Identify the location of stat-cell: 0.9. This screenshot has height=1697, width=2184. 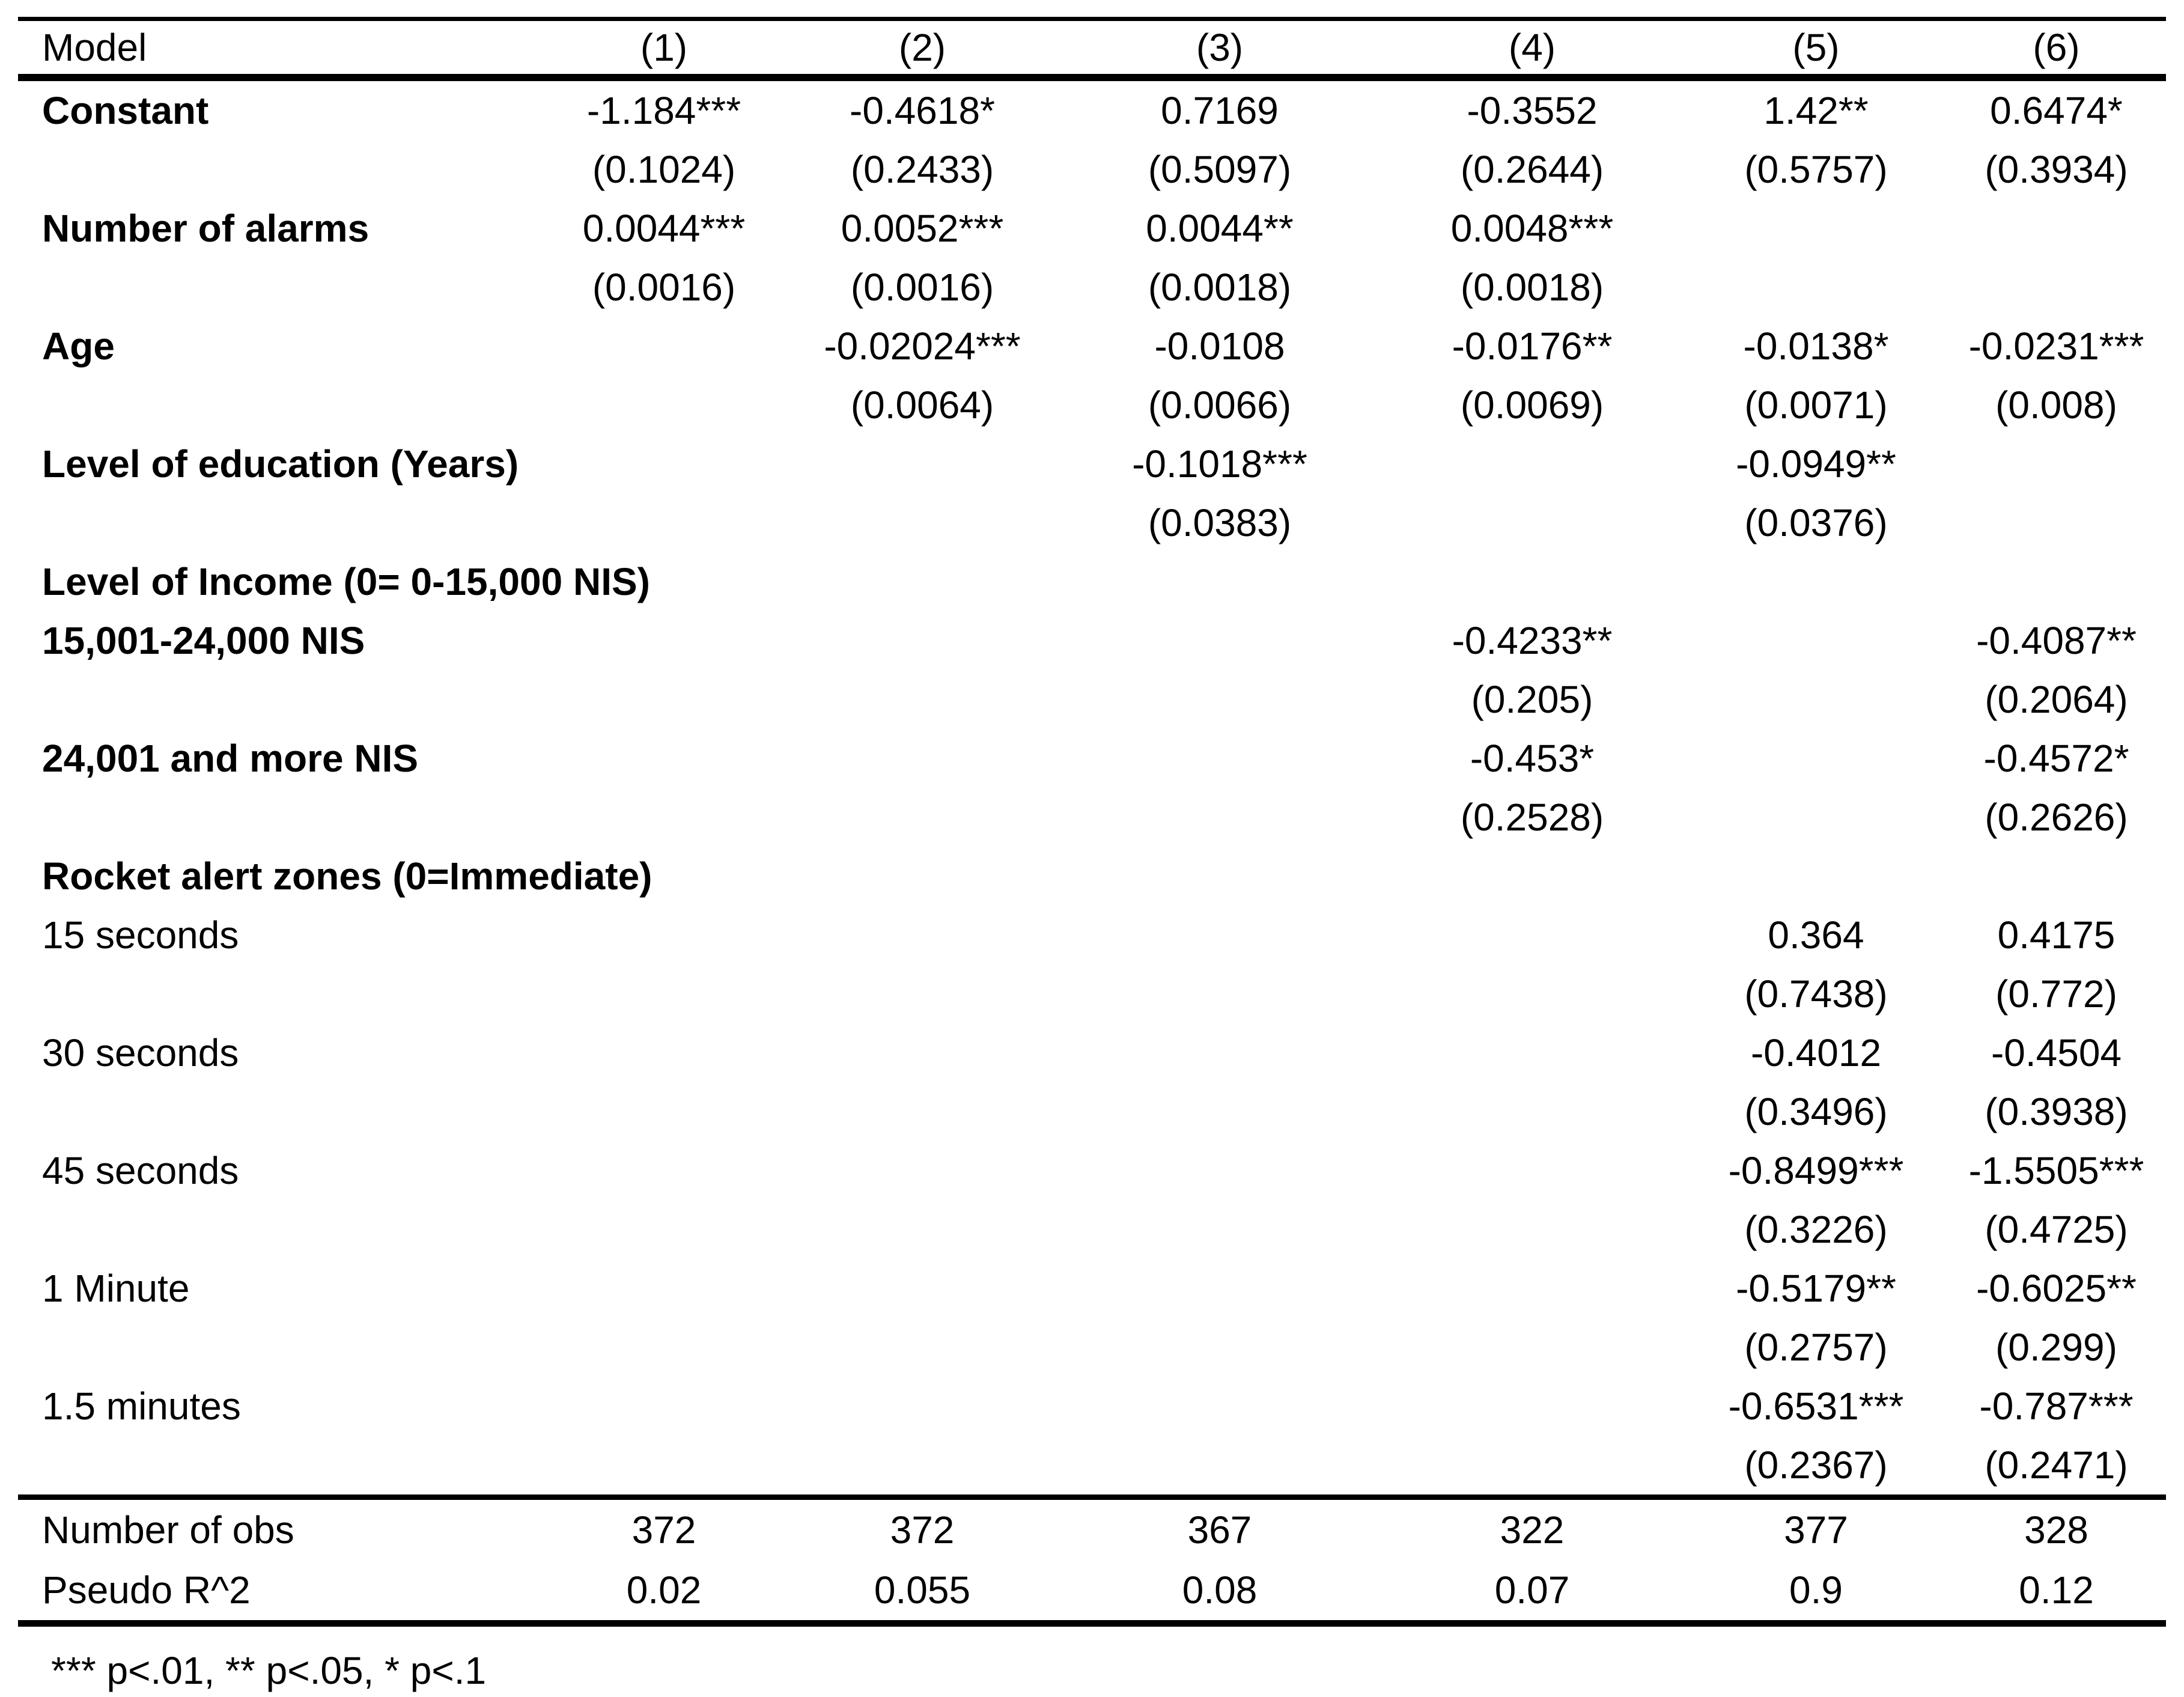
(1816, 1590).